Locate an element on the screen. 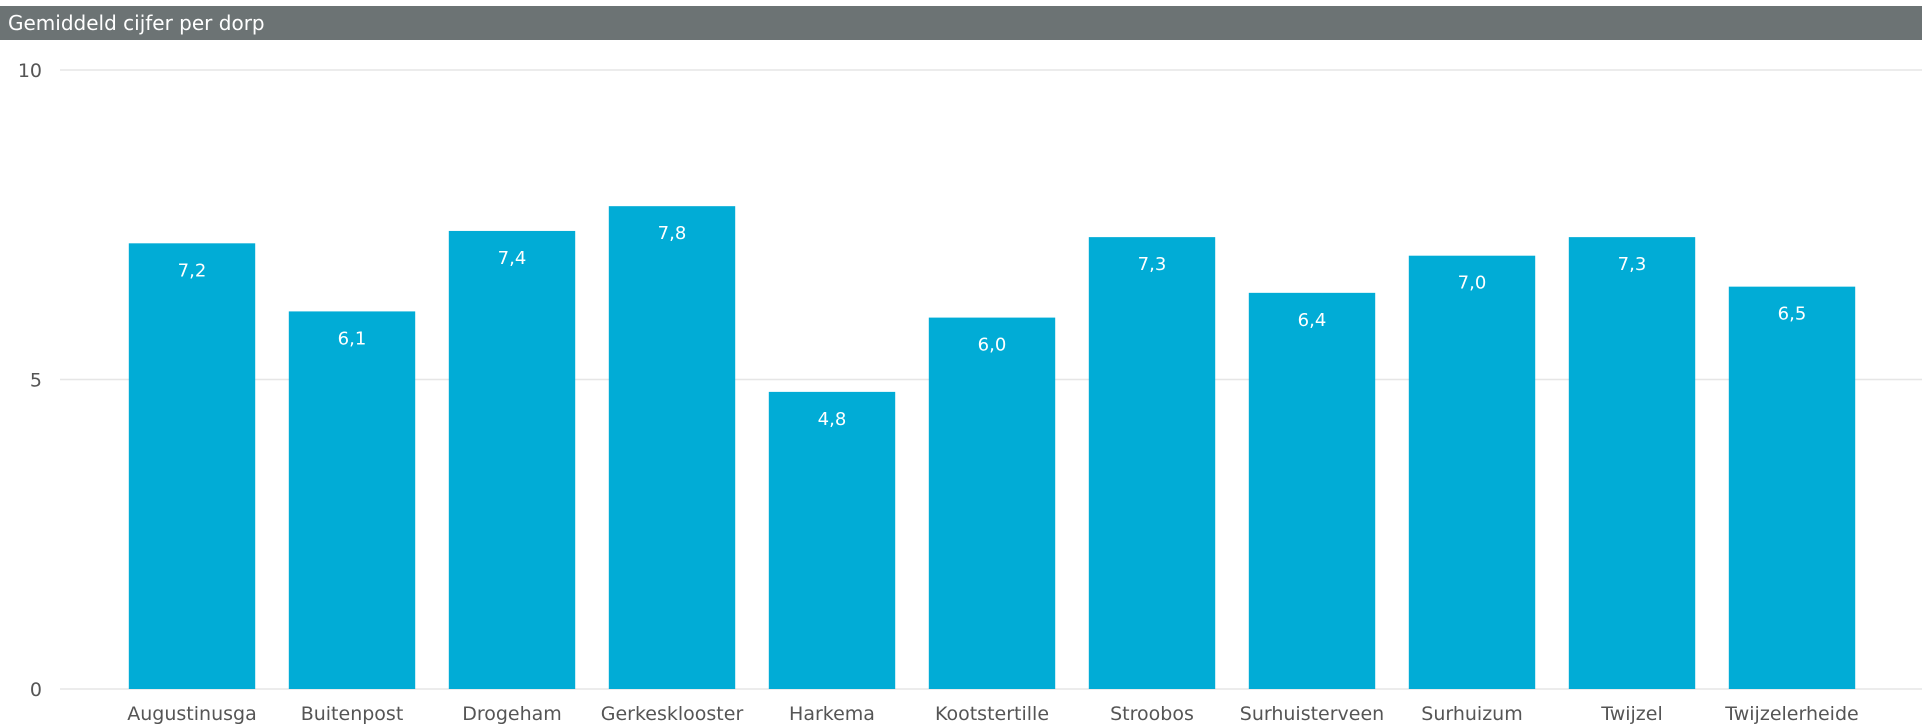  data-label: 7,2 is located at coordinates (192, 270).